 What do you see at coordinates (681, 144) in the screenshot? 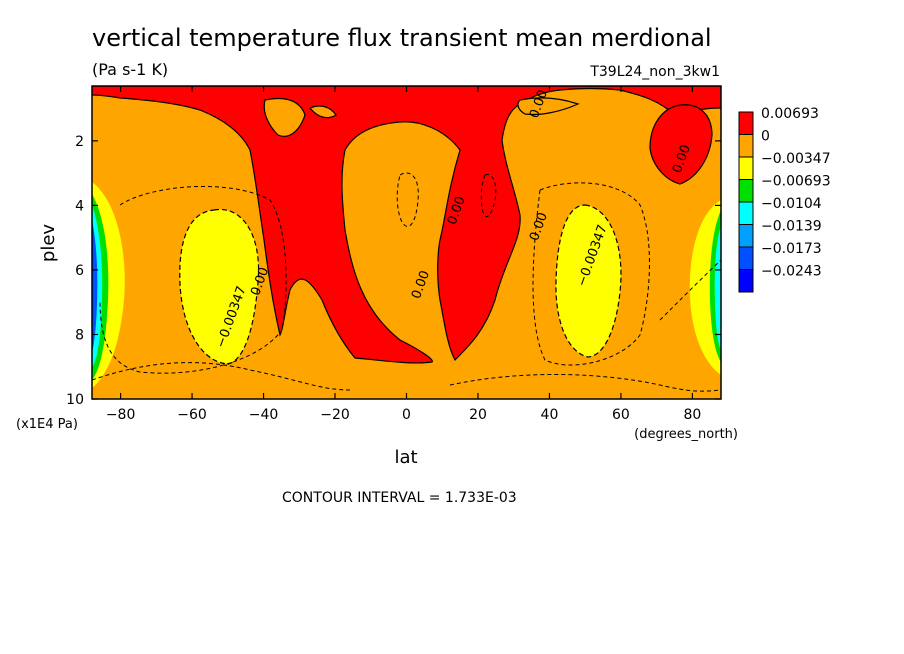
I see `contour-fill-red-north-cell` at bounding box center [681, 144].